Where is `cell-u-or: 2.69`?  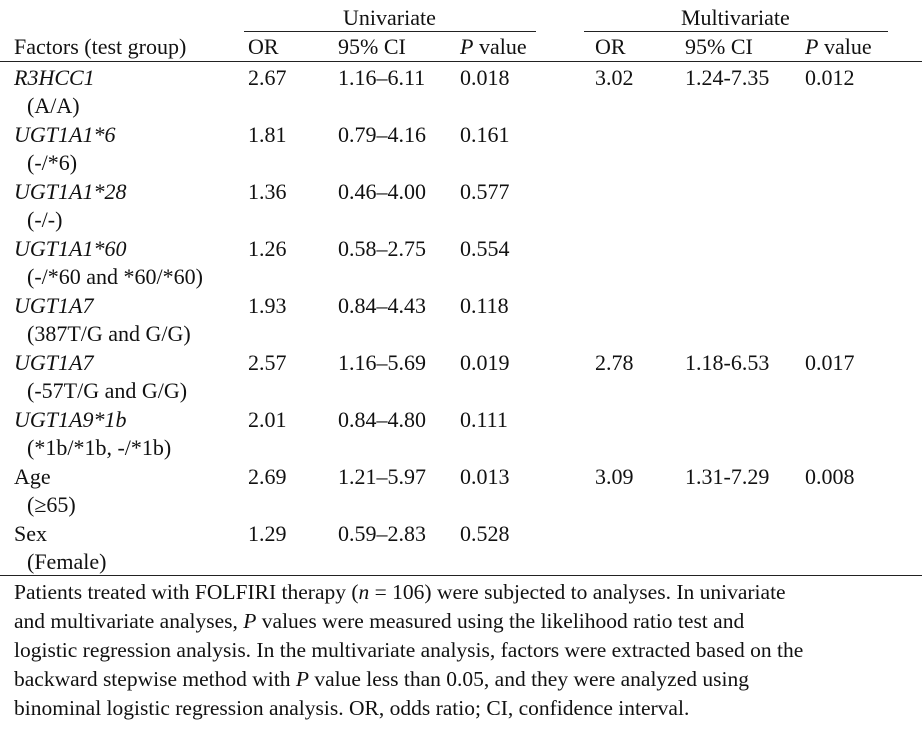 cell-u-or: 2.69 is located at coordinates (267, 476).